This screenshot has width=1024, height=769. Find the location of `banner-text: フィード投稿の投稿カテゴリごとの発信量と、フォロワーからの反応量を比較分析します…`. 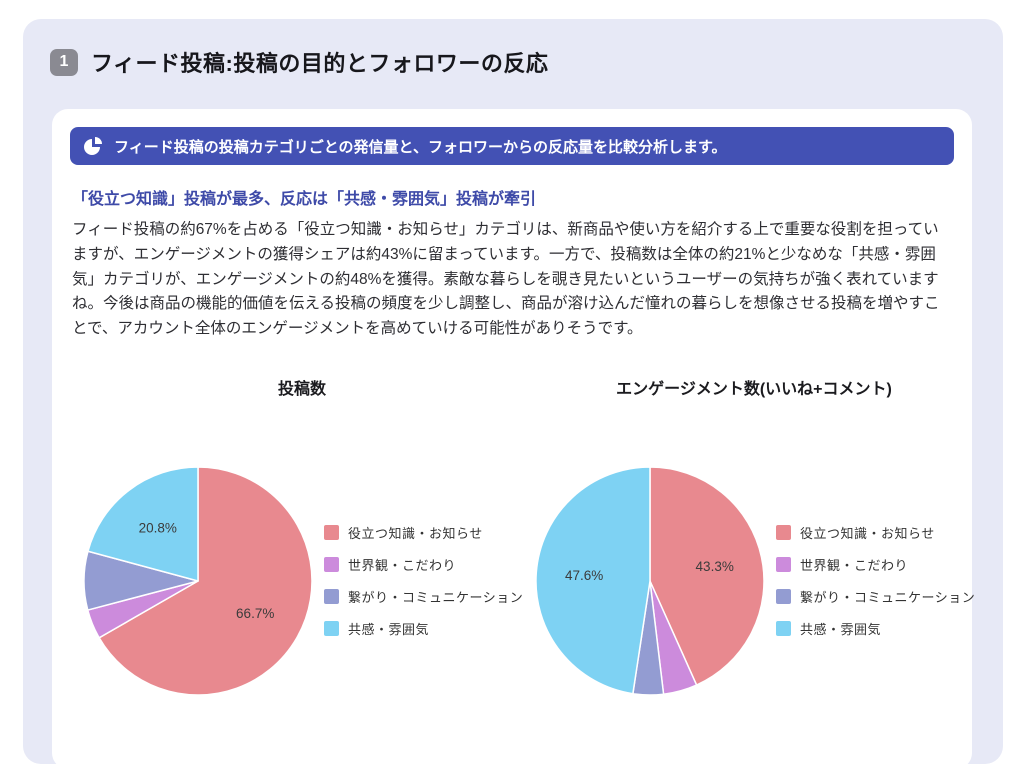

banner-text: フィード投稿の投稿カテゴリごとの発信量と、フォロワーからの反応量を比較分析します… is located at coordinates (420, 147).